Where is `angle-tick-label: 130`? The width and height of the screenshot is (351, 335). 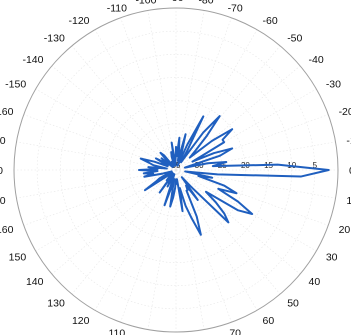
angle-tick-label: 130 is located at coordinates (56, 304).